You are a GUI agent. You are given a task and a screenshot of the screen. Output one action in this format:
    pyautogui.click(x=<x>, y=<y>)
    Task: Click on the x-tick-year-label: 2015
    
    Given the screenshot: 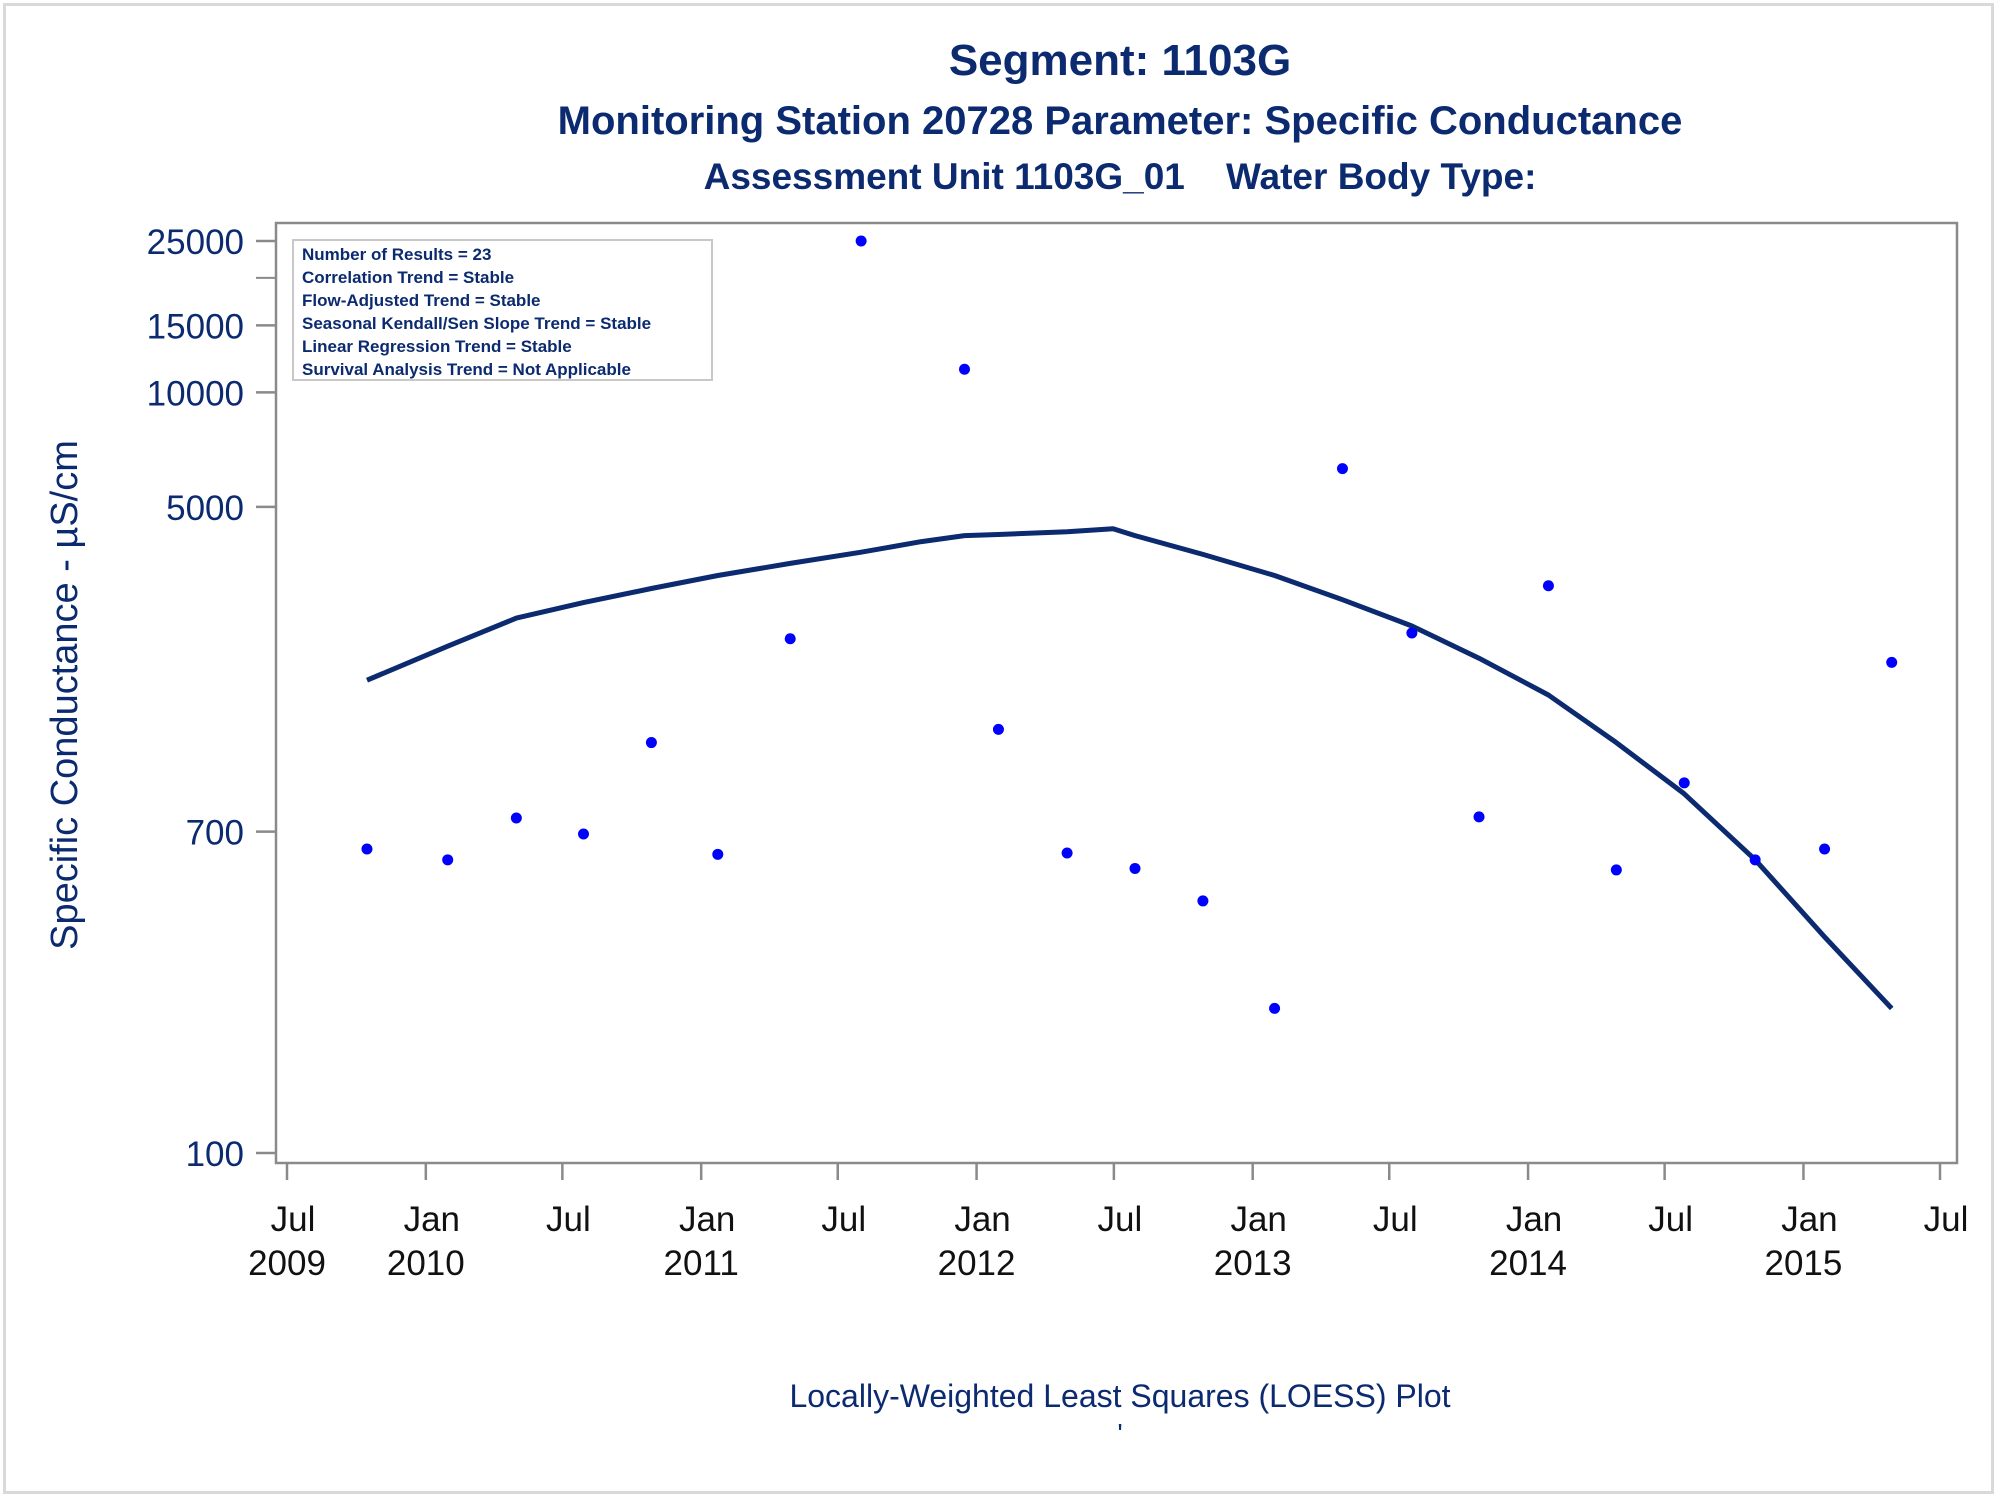 What is the action you would take?
    pyautogui.click(x=1804, y=1263)
    